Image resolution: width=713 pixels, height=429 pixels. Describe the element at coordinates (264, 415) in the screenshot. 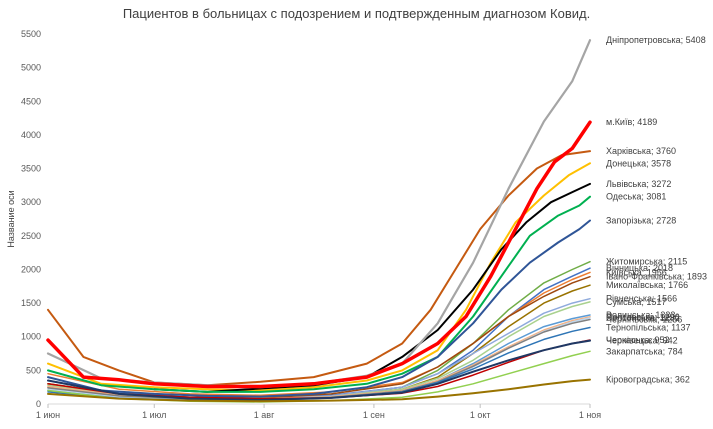

I see `x-tick-label: 1 авг` at that location.